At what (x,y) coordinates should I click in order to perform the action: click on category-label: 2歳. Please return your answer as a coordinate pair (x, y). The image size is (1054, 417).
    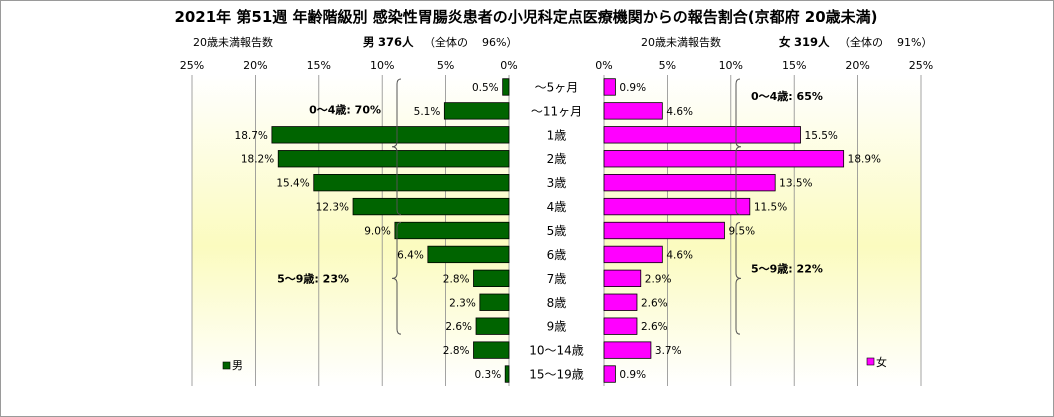
    Looking at the image, I should click on (557, 159).